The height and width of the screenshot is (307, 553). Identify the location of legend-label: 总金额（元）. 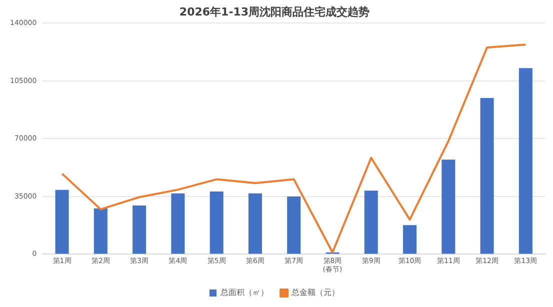
(315, 293).